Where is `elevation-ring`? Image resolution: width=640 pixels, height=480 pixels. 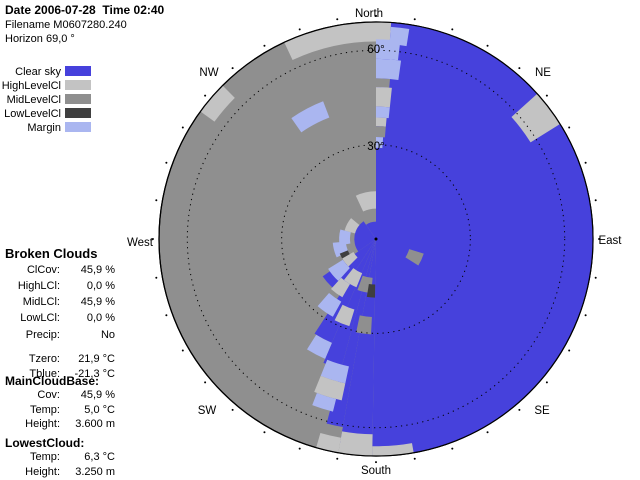
elevation-ring is located at coordinates (376, 239).